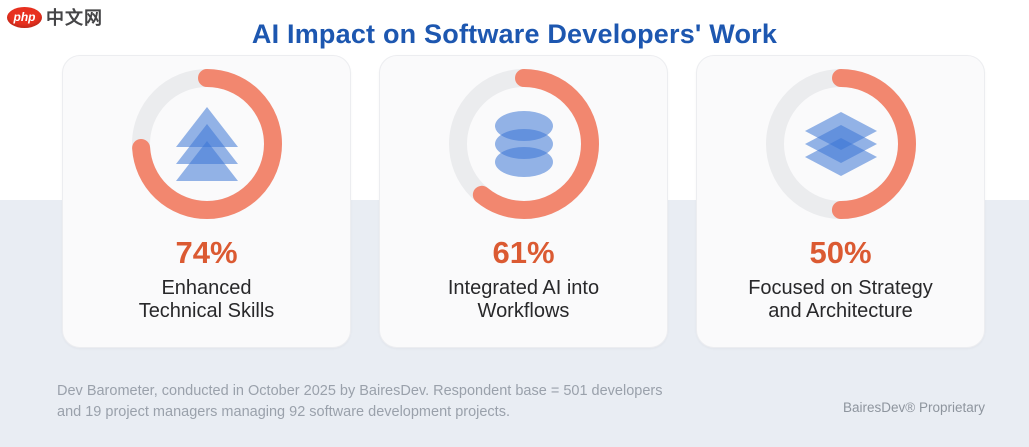 The image size is (1029, 447). What do you see at coordinates (523, 311) in the screenshot?
I see `stat-label-line2: Workflows` at bounding box center [523, 311].